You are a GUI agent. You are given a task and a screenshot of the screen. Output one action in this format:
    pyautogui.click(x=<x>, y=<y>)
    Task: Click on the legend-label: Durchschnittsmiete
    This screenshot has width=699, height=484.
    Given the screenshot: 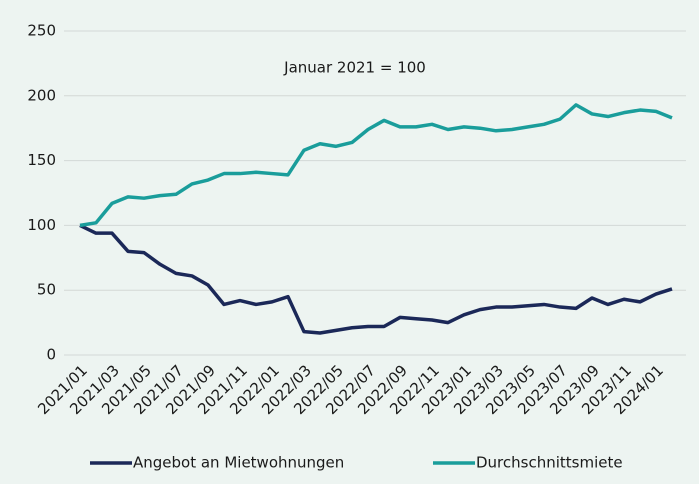 What is the action you would take?
    pyautogui.click(x=549, y=463)
    